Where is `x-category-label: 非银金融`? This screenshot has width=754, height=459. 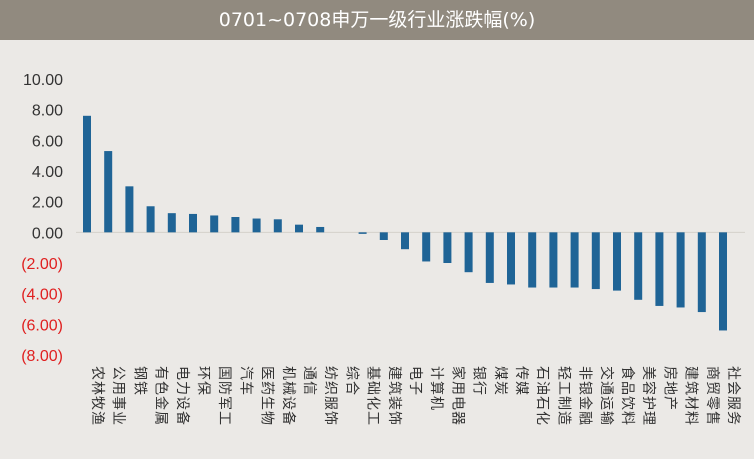
x-category-label: 非银金融 is located at coordinates (585, 396).